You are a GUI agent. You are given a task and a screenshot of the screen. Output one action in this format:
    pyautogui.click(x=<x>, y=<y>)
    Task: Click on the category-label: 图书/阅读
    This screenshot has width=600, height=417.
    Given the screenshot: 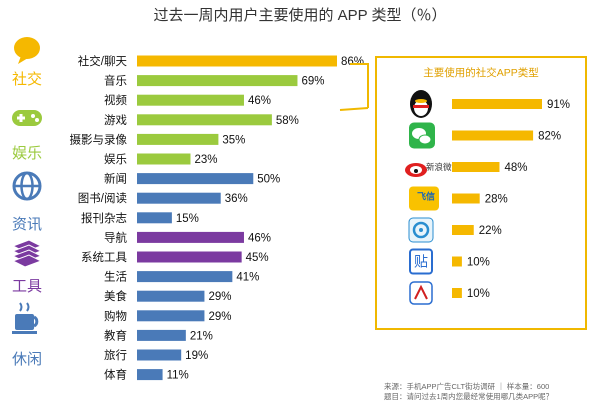 What is the action you would take?
    pyautogui.click(x=103, y=198)
    